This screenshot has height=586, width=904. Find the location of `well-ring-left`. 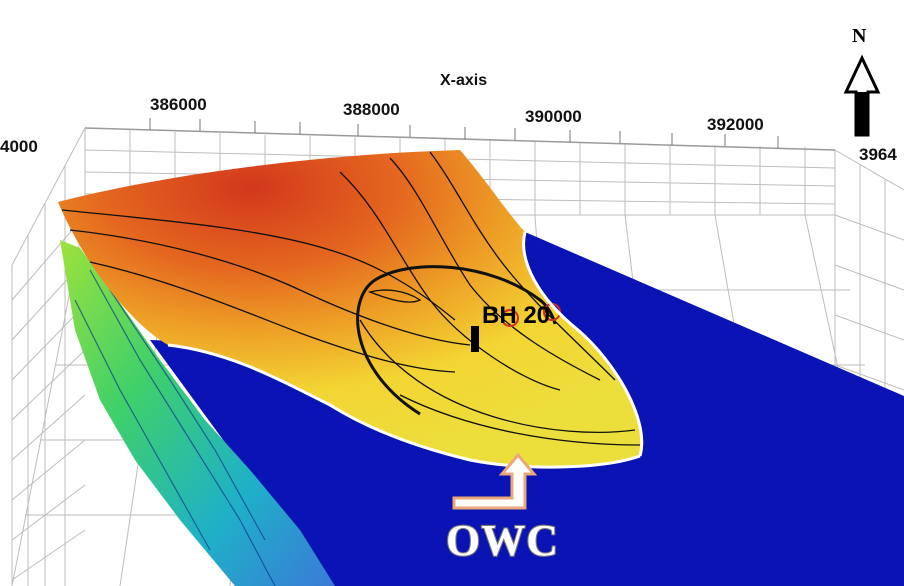

well-ring-left is located at coordinates (510, 318).